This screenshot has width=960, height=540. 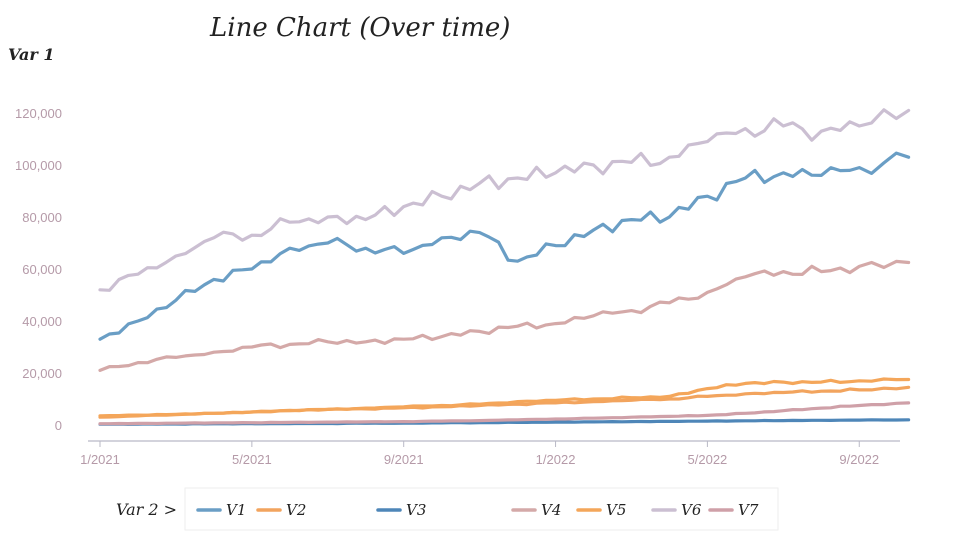 What do you see at coordinates (296, 510) in the screenshot?
I see `legend-label-v2: V2` at bounding box center [296, 510].